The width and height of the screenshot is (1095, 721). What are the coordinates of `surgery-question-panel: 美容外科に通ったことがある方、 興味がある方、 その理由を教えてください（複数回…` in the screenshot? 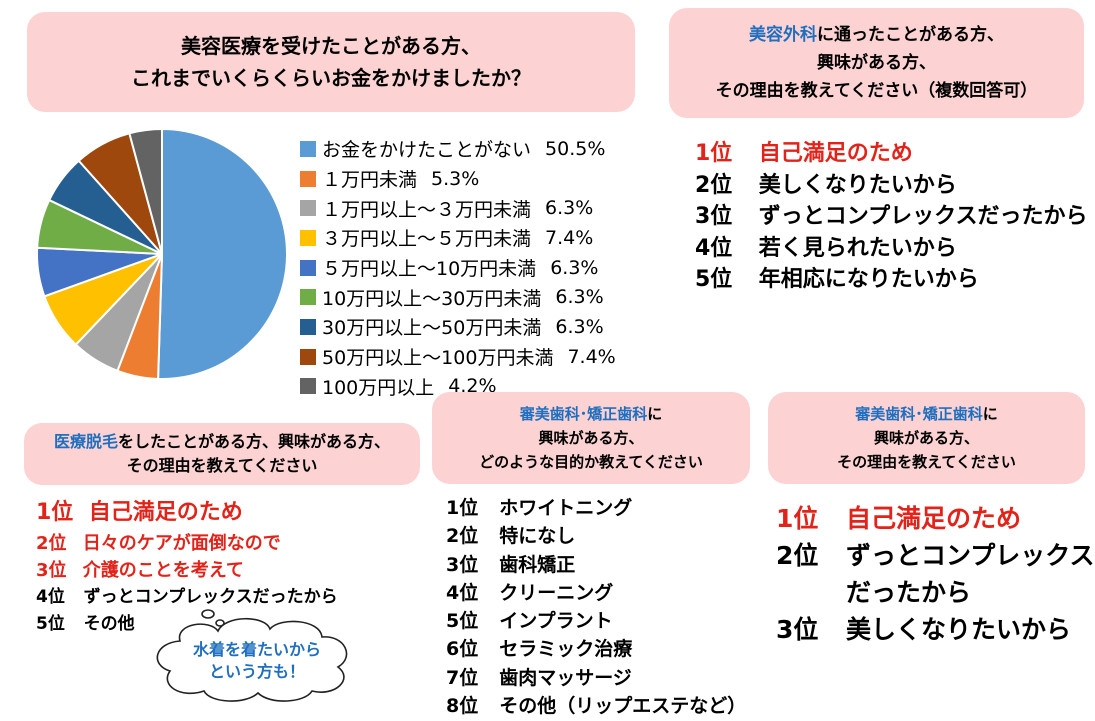 It's located at (876, 63).